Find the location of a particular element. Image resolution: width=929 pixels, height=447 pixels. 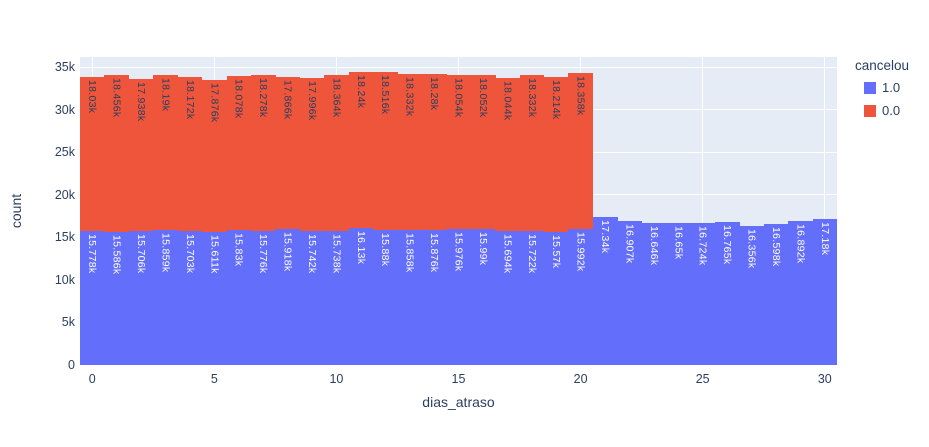

bar-value-label: 18.516k is located at coordinates (385, 95).